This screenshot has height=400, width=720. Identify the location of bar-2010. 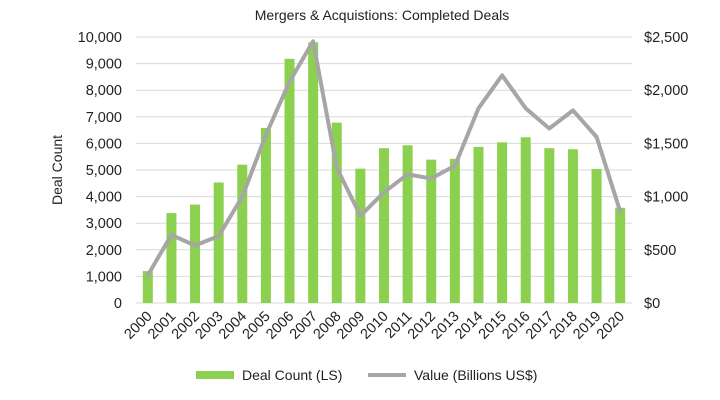
(384, 225).